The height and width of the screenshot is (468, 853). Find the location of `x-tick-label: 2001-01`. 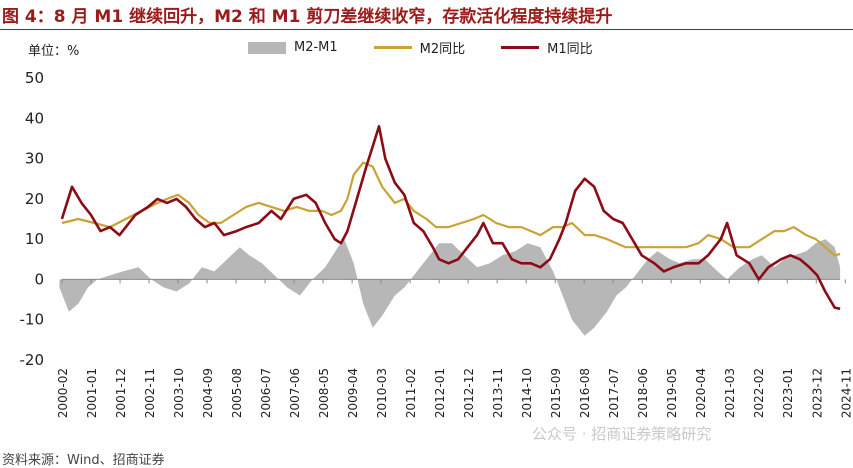

x-tick-label: 2001-01 is located at coordinates (92, 393).